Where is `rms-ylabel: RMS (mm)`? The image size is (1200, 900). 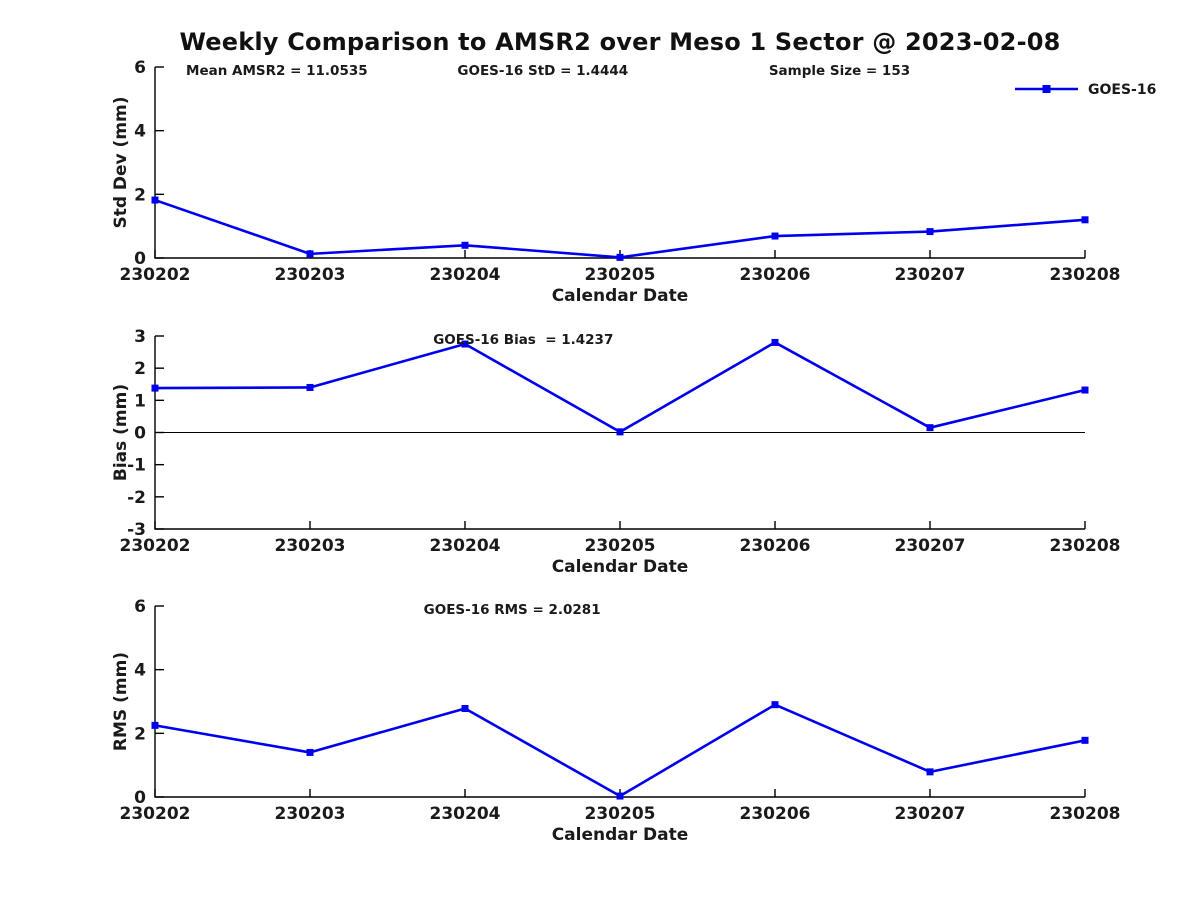 rms-ylabel: RMS (mm) is located at coordinates (121, 701).